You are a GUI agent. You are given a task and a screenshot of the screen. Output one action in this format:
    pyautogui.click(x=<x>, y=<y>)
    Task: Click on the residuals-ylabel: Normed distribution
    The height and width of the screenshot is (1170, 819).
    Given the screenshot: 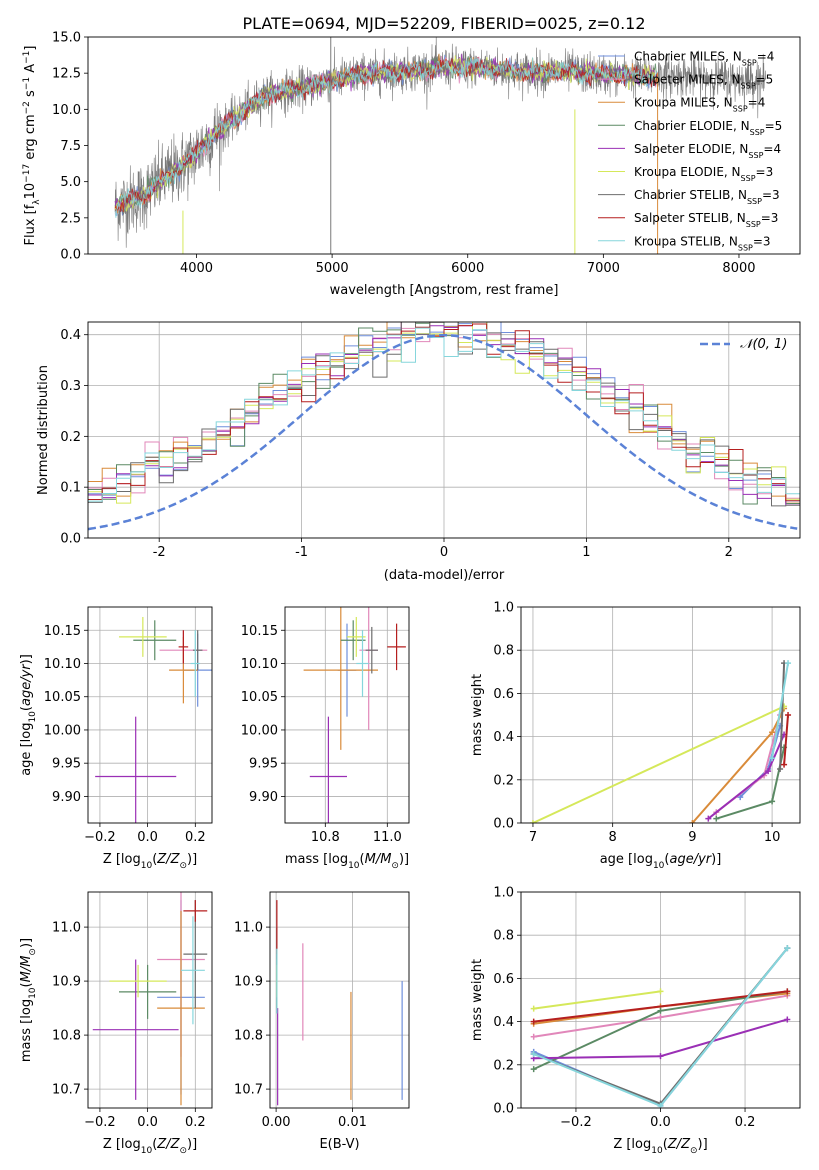 What is the action you would take?
    pyautogui.click(x=43, y=430)
    